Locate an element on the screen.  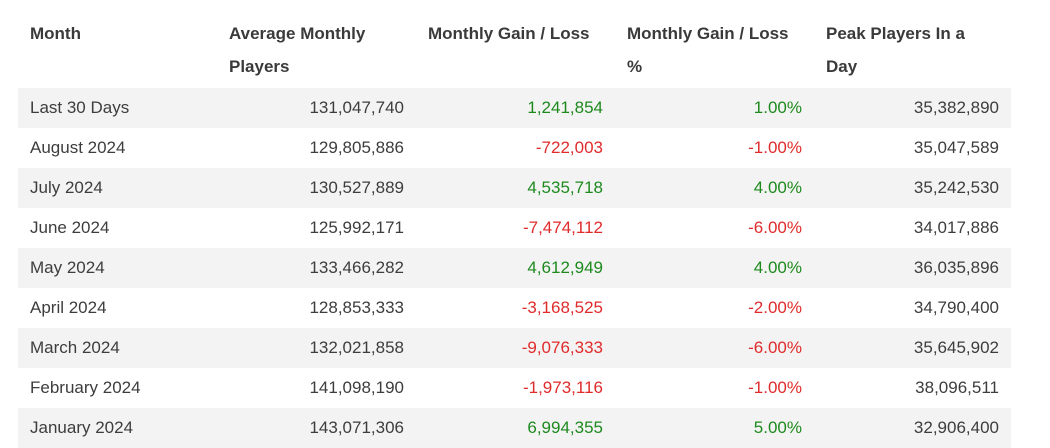
cell-monthly-gain: -3,168,525 is located at coordinates (515, 308).